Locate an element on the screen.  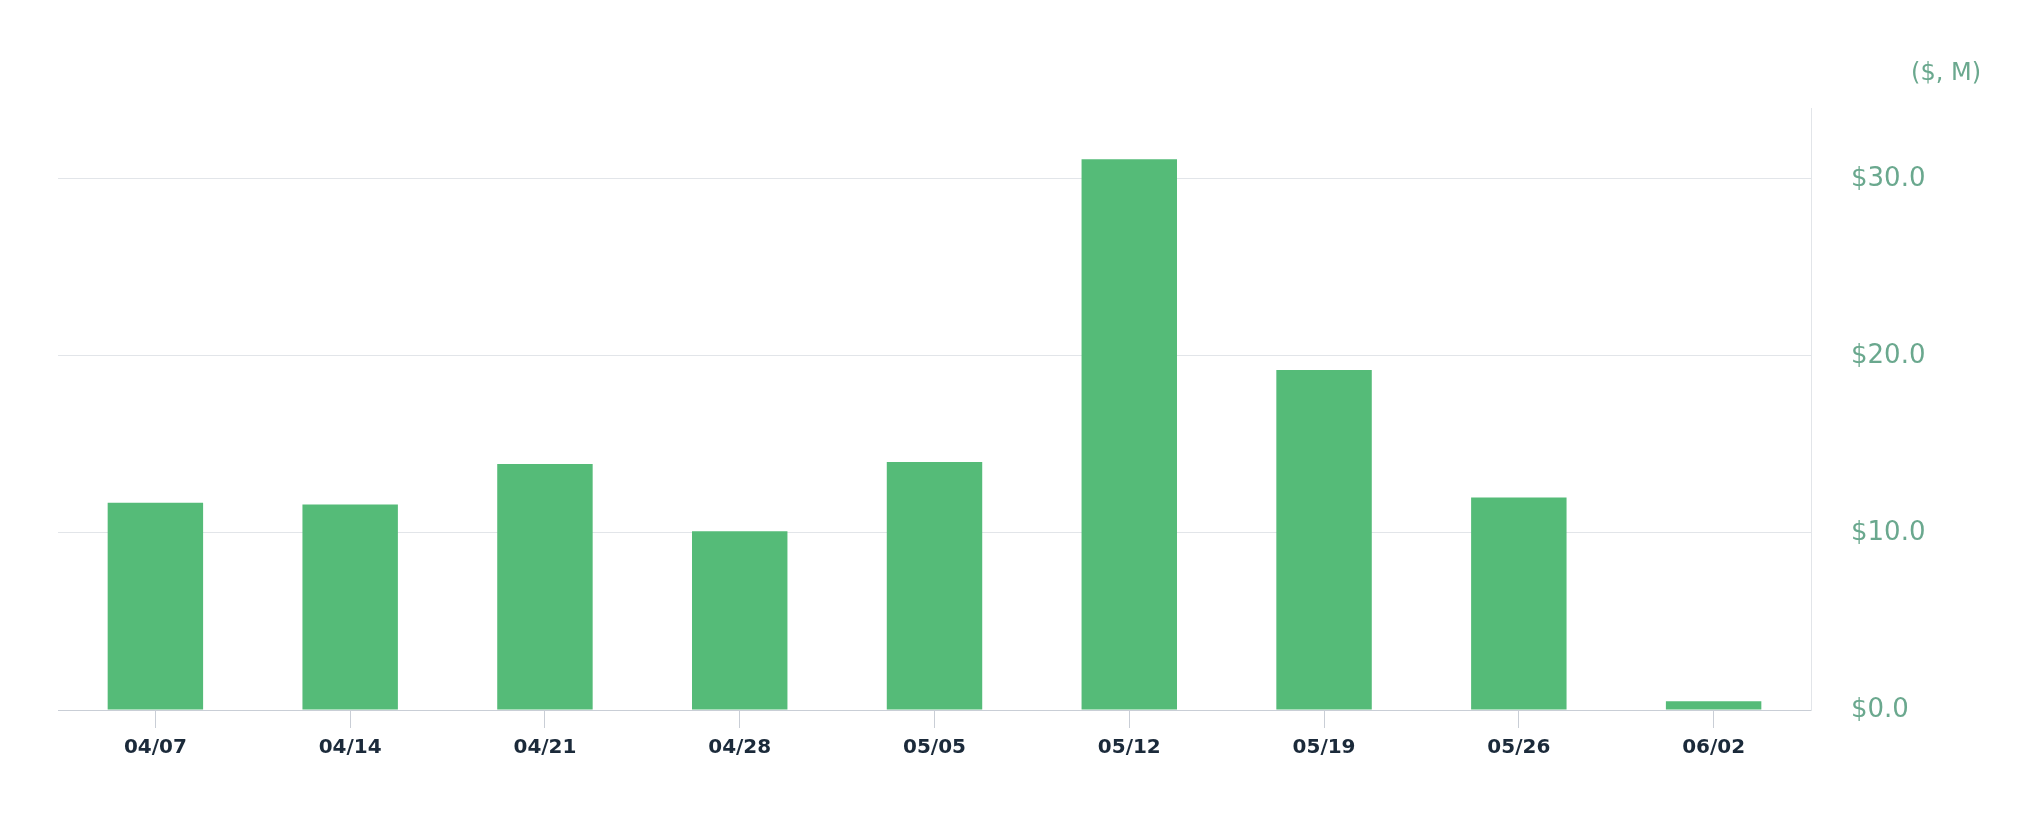
y-tick-label: $10.0 is located at coordinates (1888, 530).